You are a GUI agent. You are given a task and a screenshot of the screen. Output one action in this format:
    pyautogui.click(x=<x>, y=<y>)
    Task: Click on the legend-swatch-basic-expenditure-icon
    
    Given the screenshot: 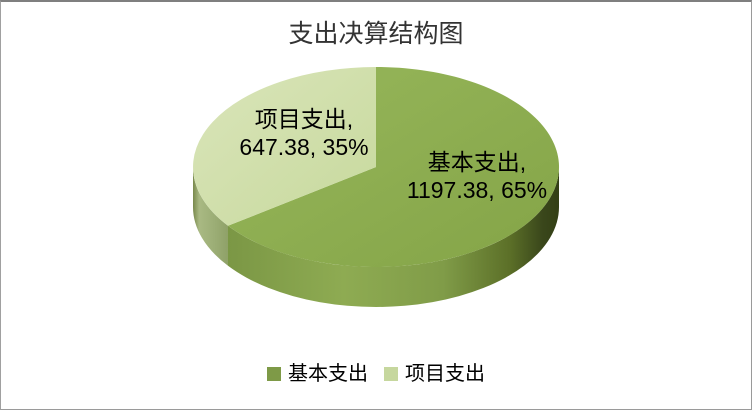 What is the action you would take?
    pyautogui.click(x=274, y=374)
    